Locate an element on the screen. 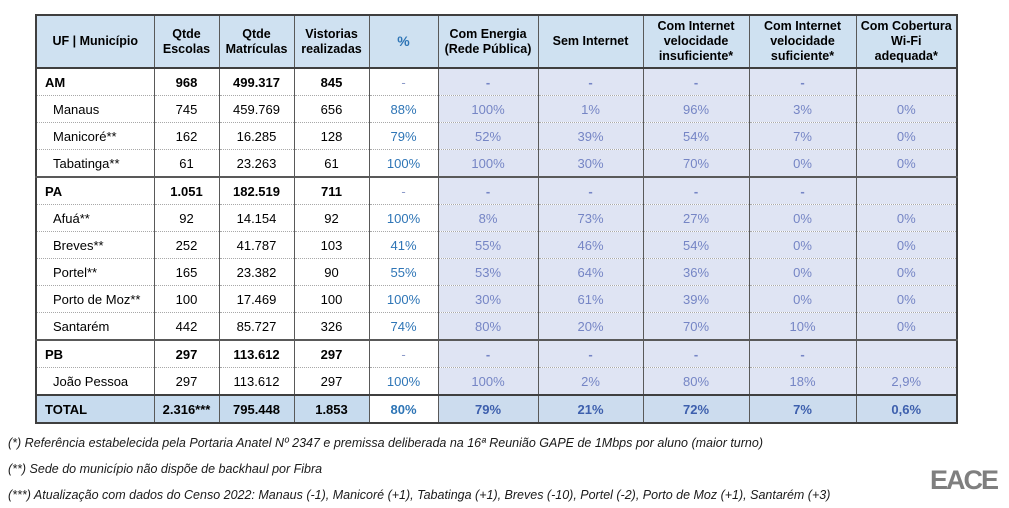 The height and width of the screenshot is (508, 1009). table-cell: Tabatinga** is located at coordinates (95, 163).